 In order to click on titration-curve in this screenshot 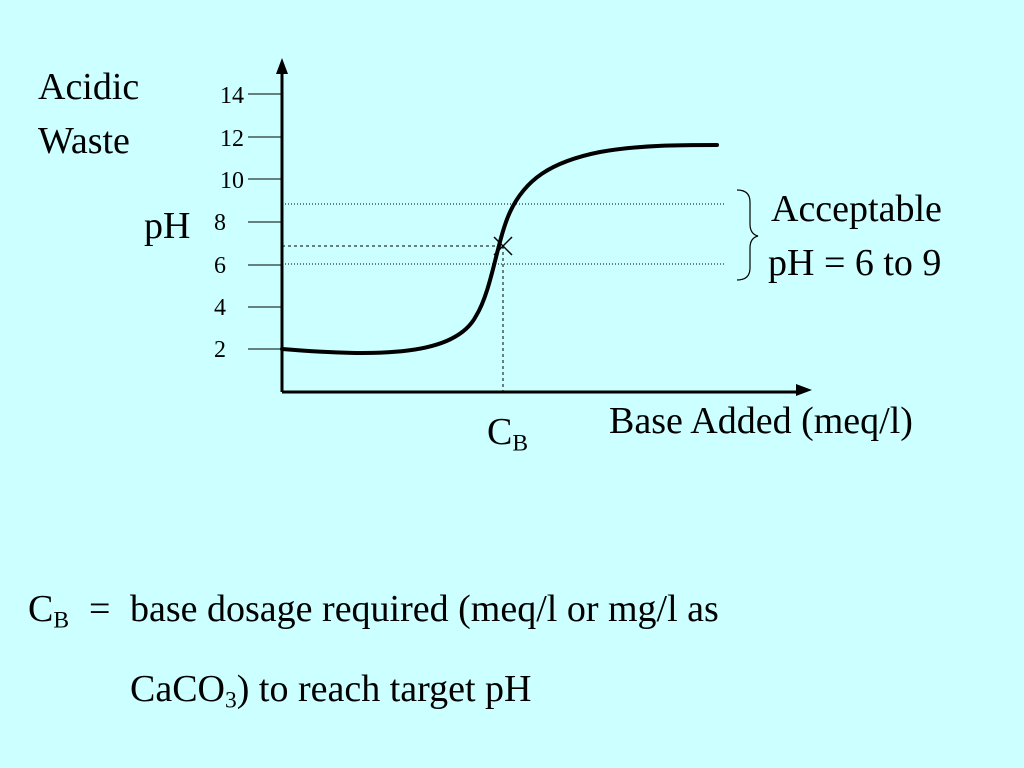, I will do `click(499, 249)`.